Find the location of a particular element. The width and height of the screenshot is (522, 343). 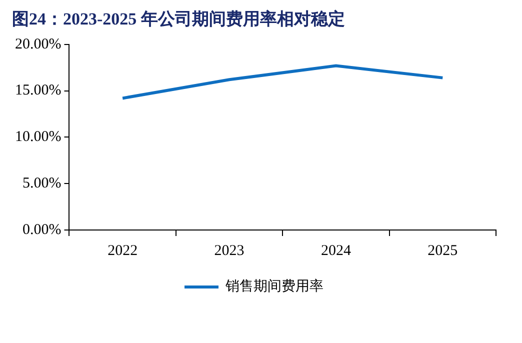

y-tick-label: 20.00% is located at coordinates (38, 44).